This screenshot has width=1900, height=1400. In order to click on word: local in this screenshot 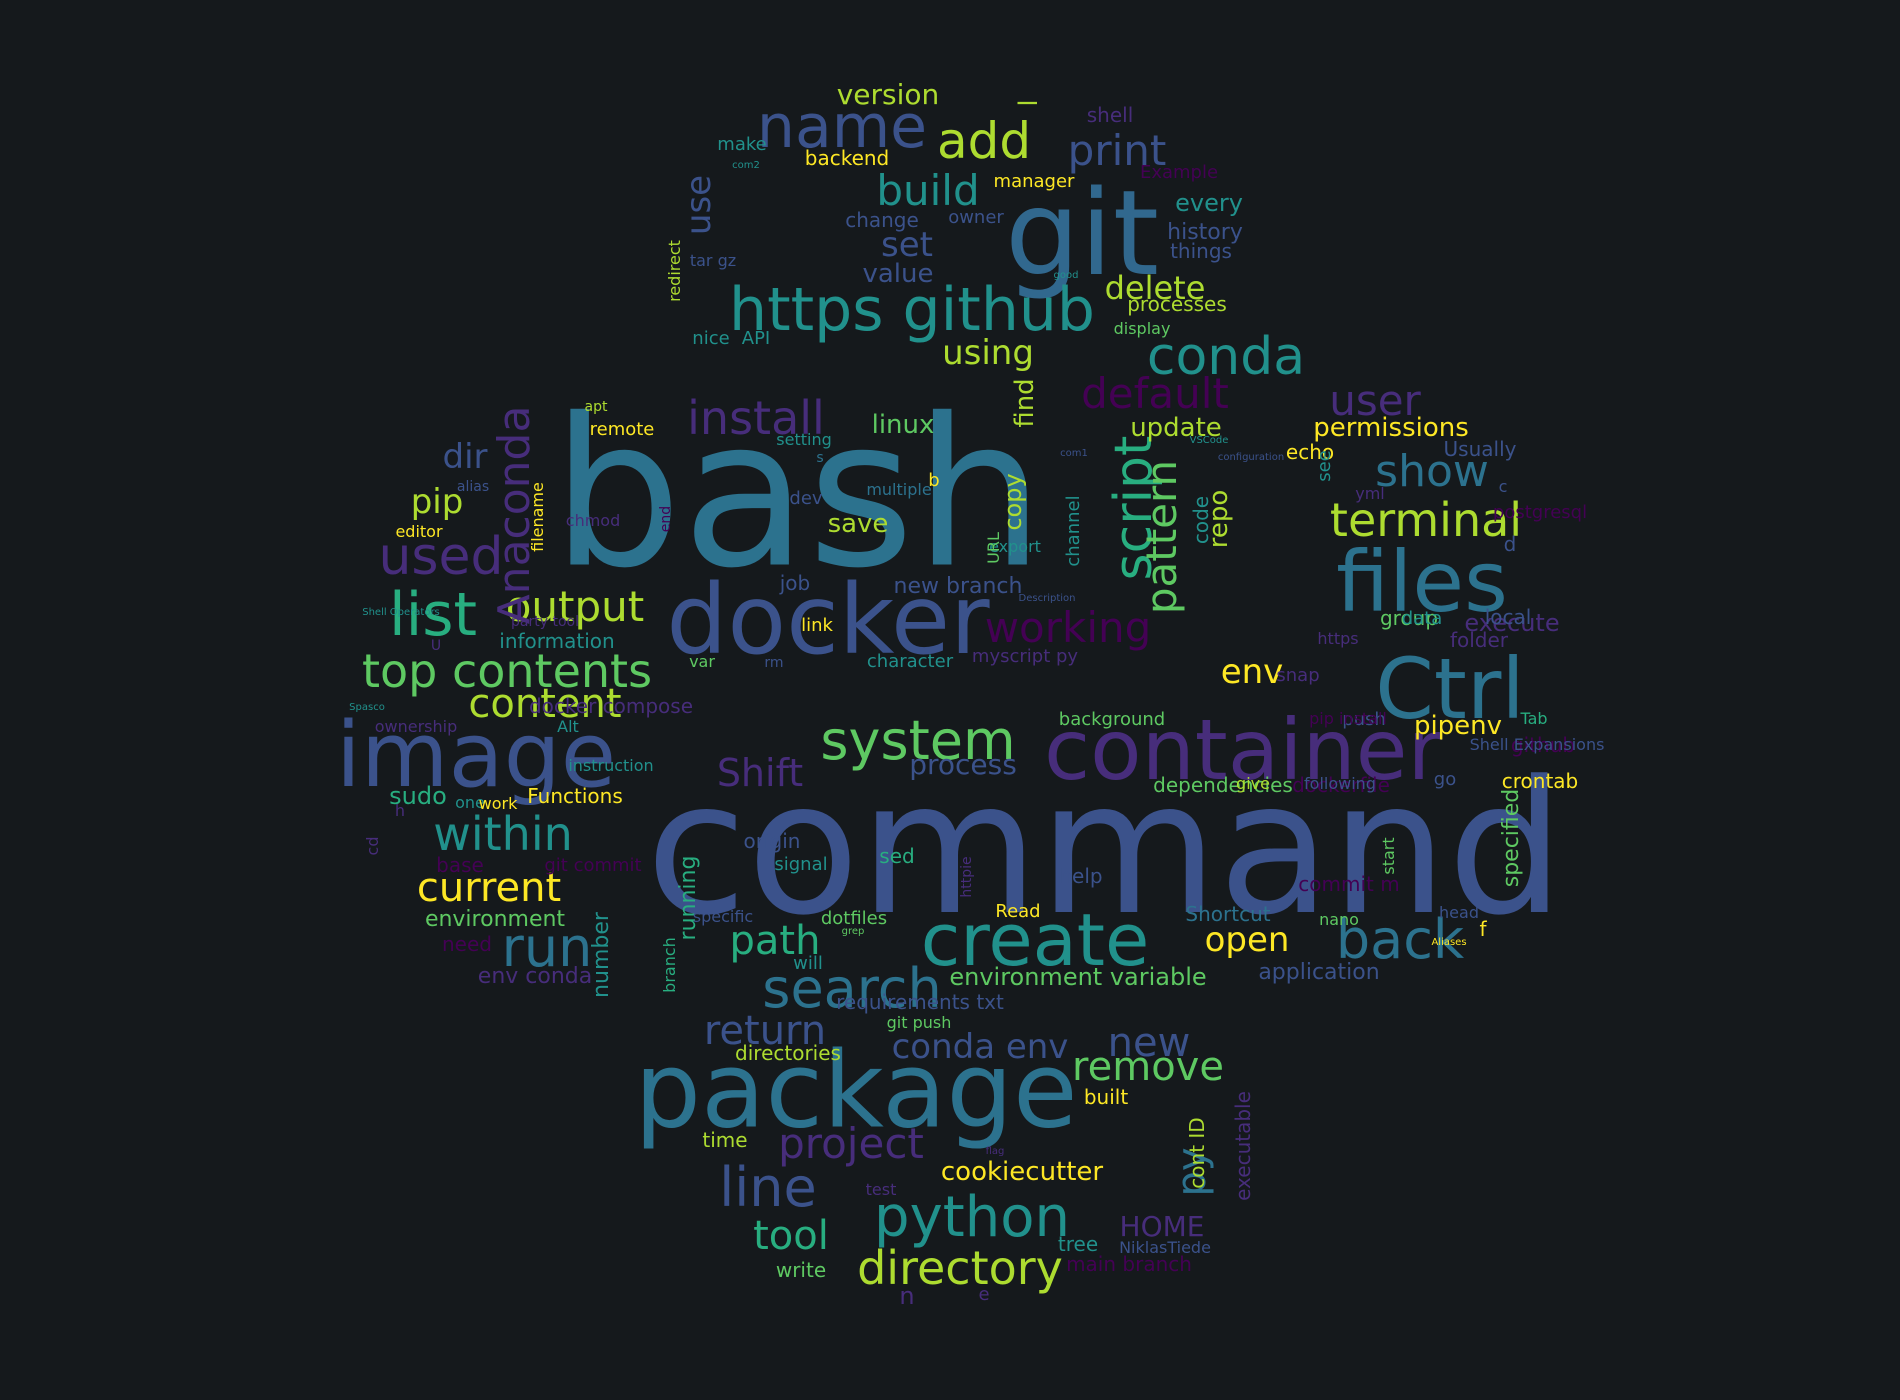, I will do `click(1508, 617)`.